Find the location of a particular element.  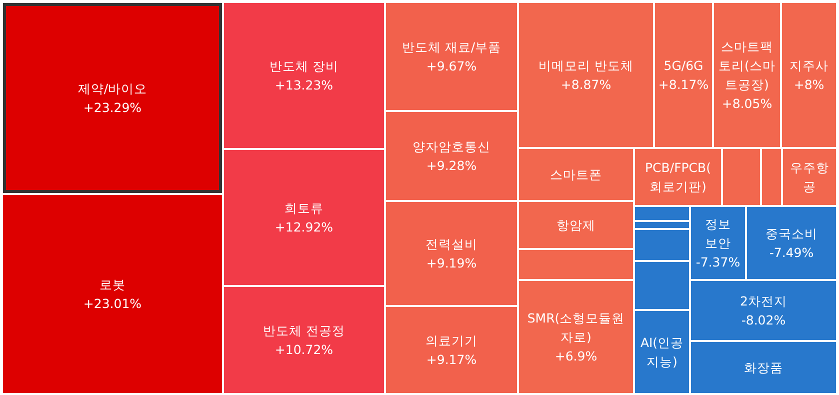

data-label: -7.49% is located at coordinates (791, 252).